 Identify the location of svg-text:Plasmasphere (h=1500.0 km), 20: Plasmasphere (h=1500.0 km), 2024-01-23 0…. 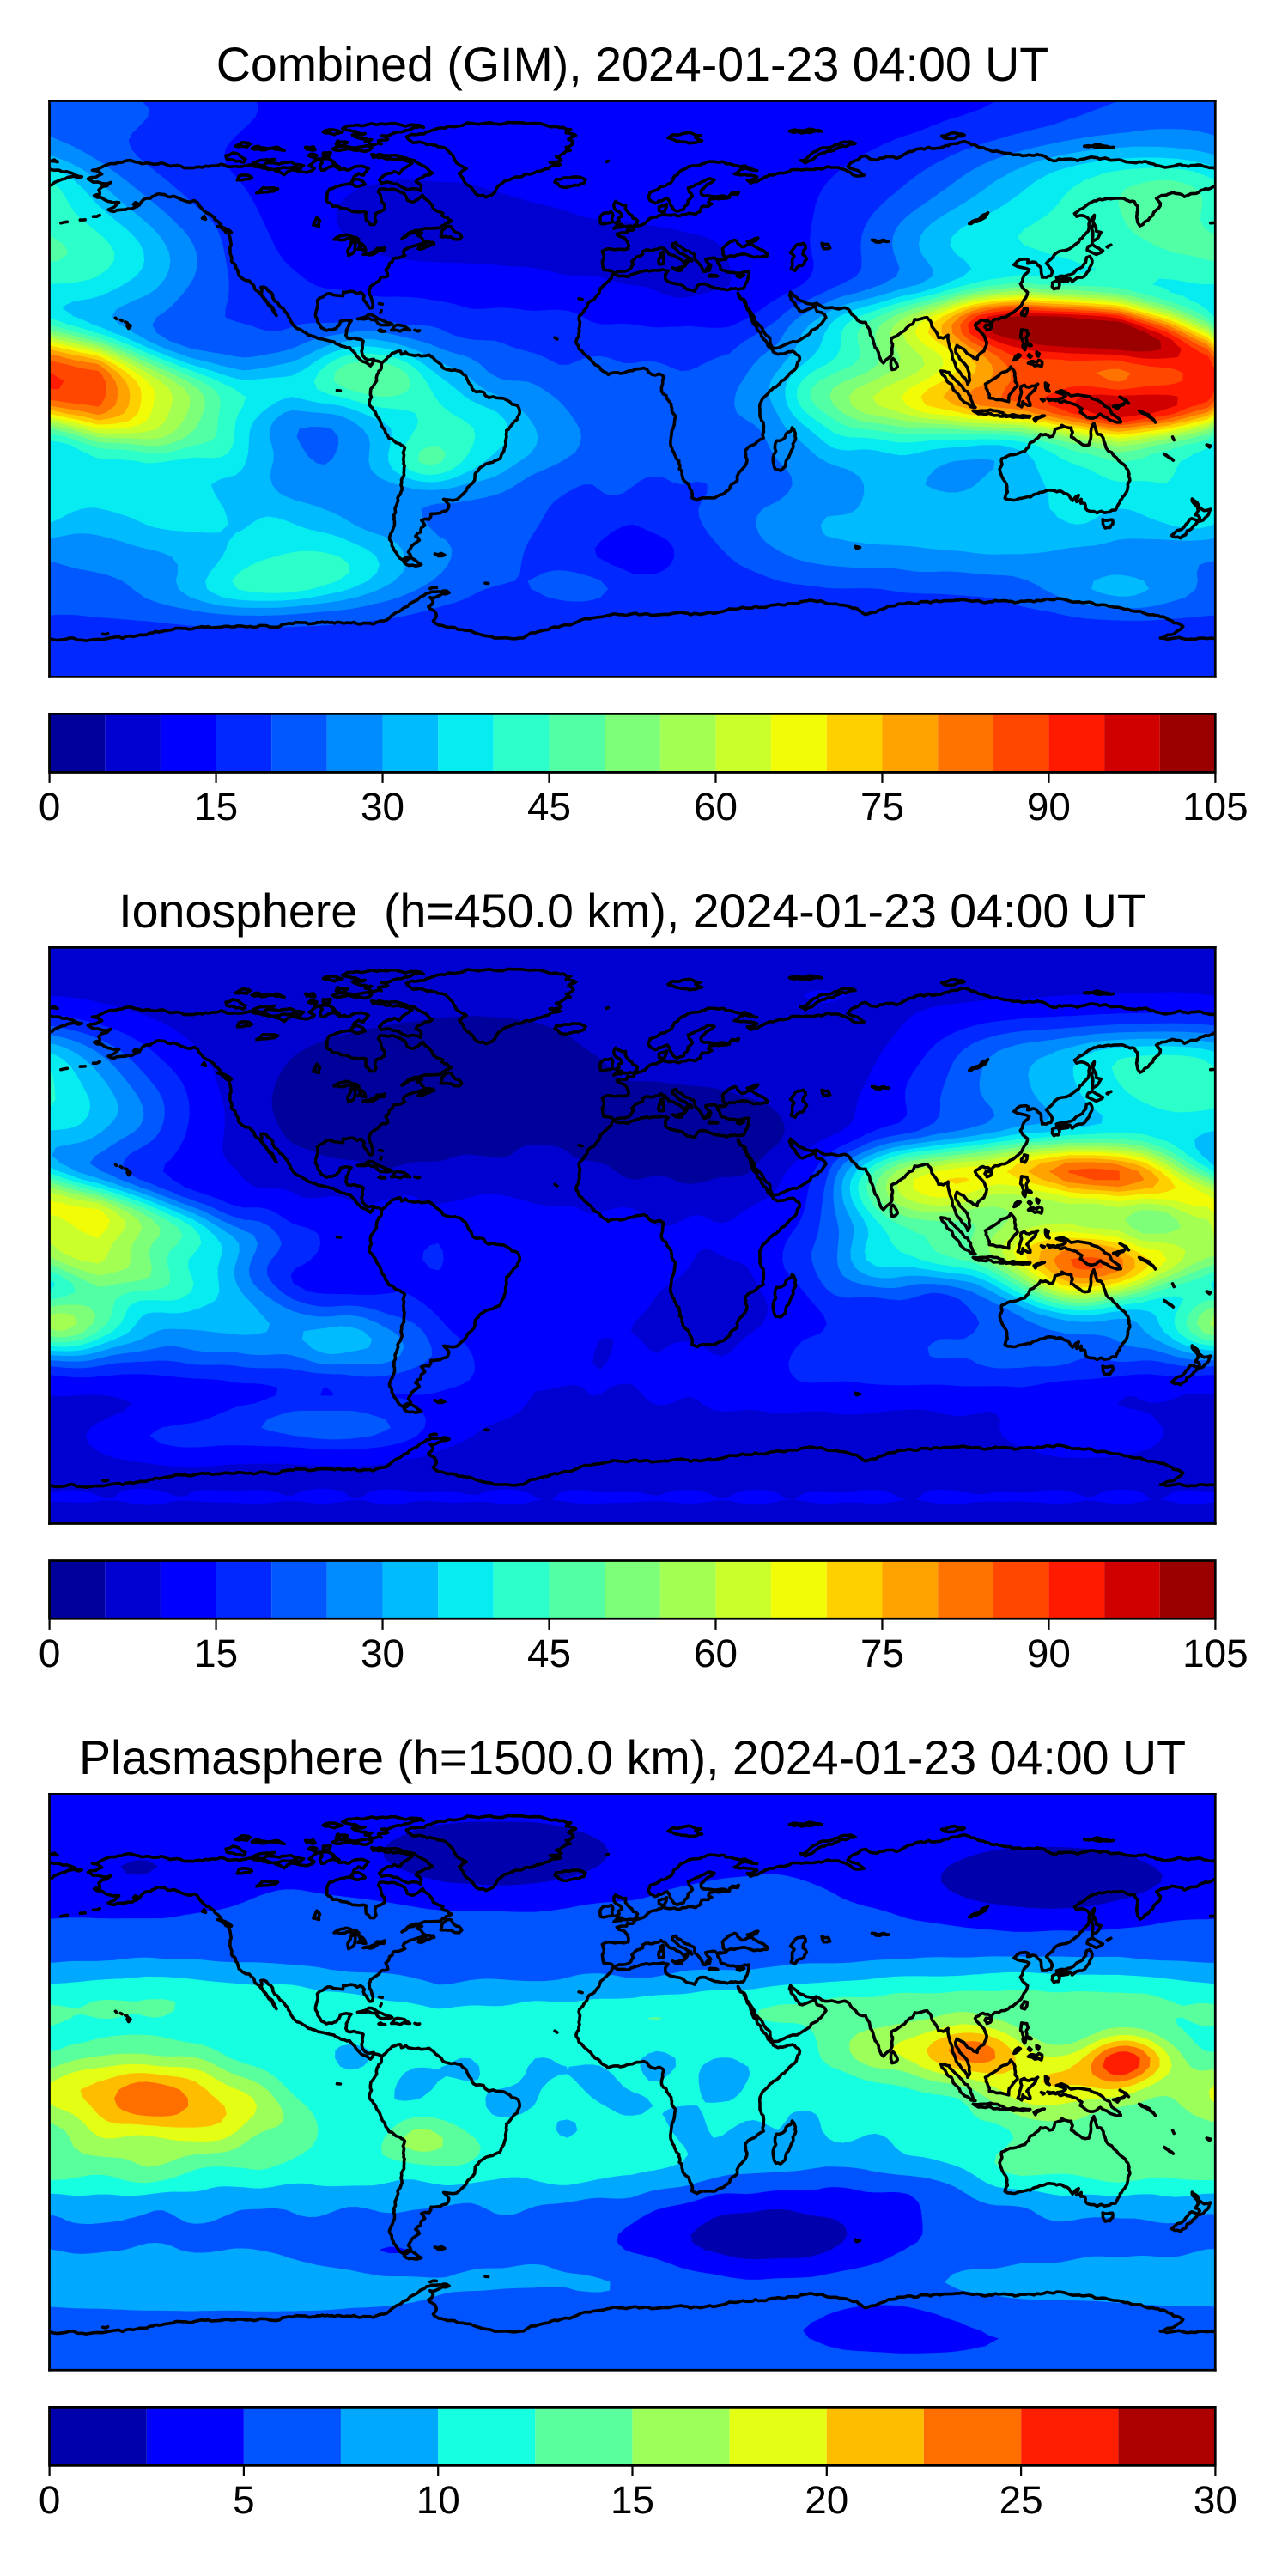
(632, 1758).